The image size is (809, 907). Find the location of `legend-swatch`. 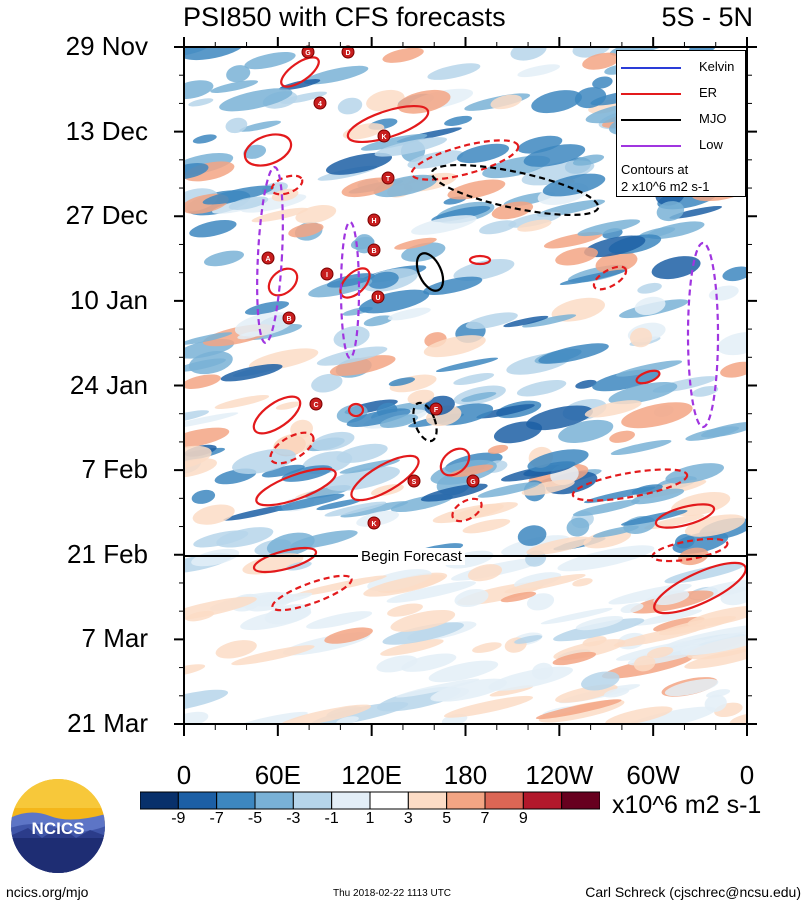

legend-swatch is located at coordinates (651, 146).